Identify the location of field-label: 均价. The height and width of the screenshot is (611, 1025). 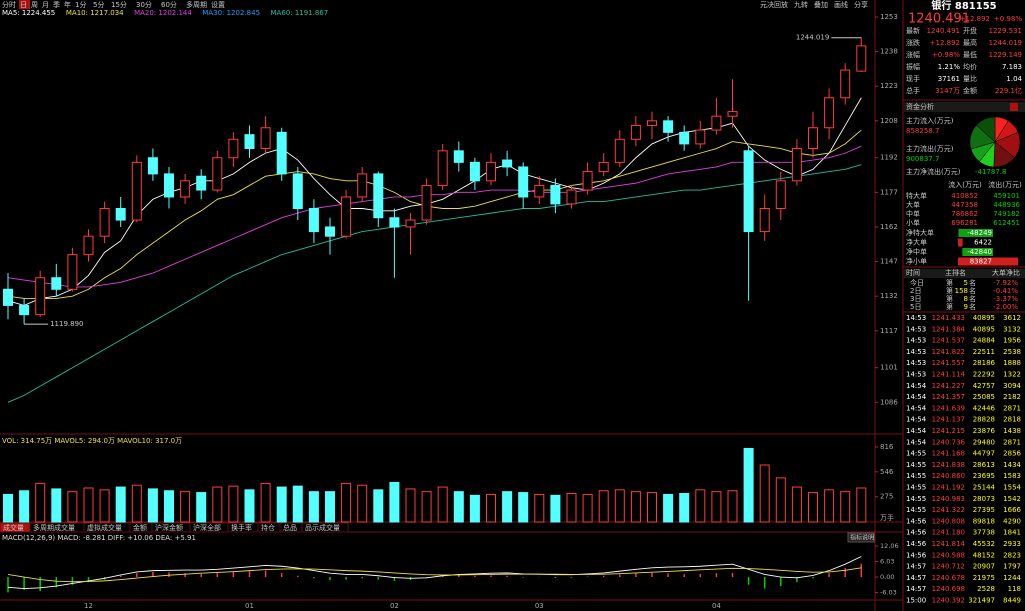
(970, 66).